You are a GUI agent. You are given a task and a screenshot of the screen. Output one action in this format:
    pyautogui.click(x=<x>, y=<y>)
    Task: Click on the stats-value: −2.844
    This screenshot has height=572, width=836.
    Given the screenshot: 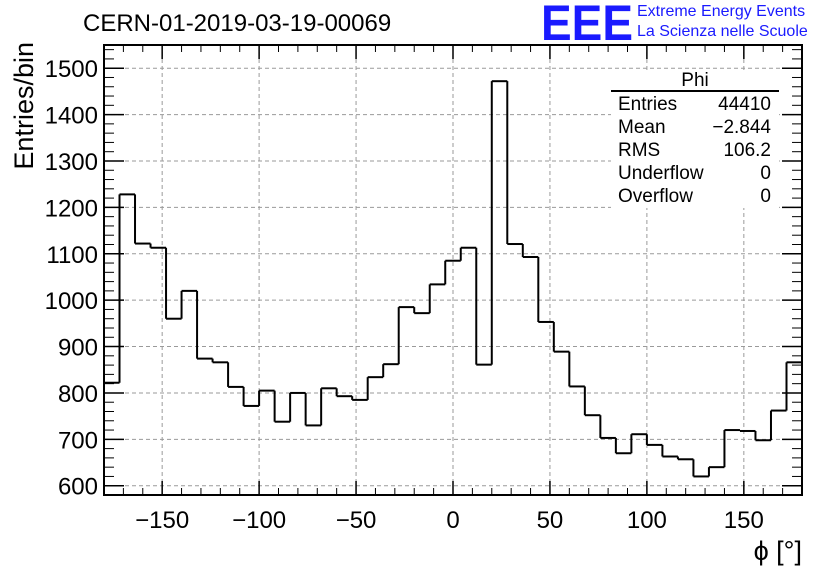 What is the action you would take?
    pyautogui.click(x=741, y=127)
    